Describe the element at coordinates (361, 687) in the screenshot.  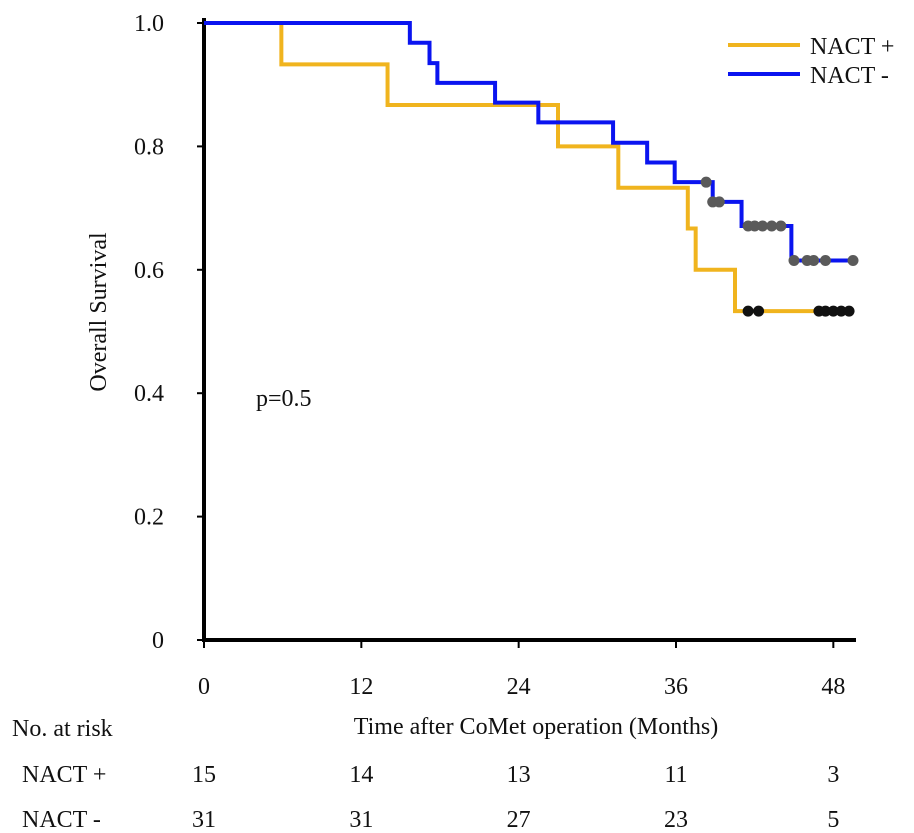
I see `x-tick-label: 12` at that location.